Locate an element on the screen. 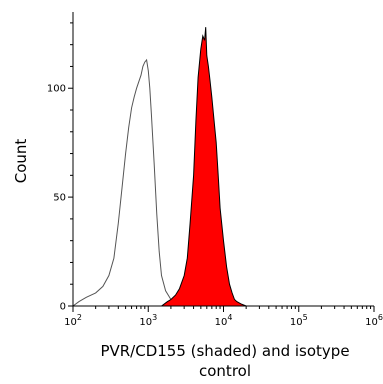 The image size is (383, 384). x-tick-exponent: 2 is located at coordinates (79, 317).